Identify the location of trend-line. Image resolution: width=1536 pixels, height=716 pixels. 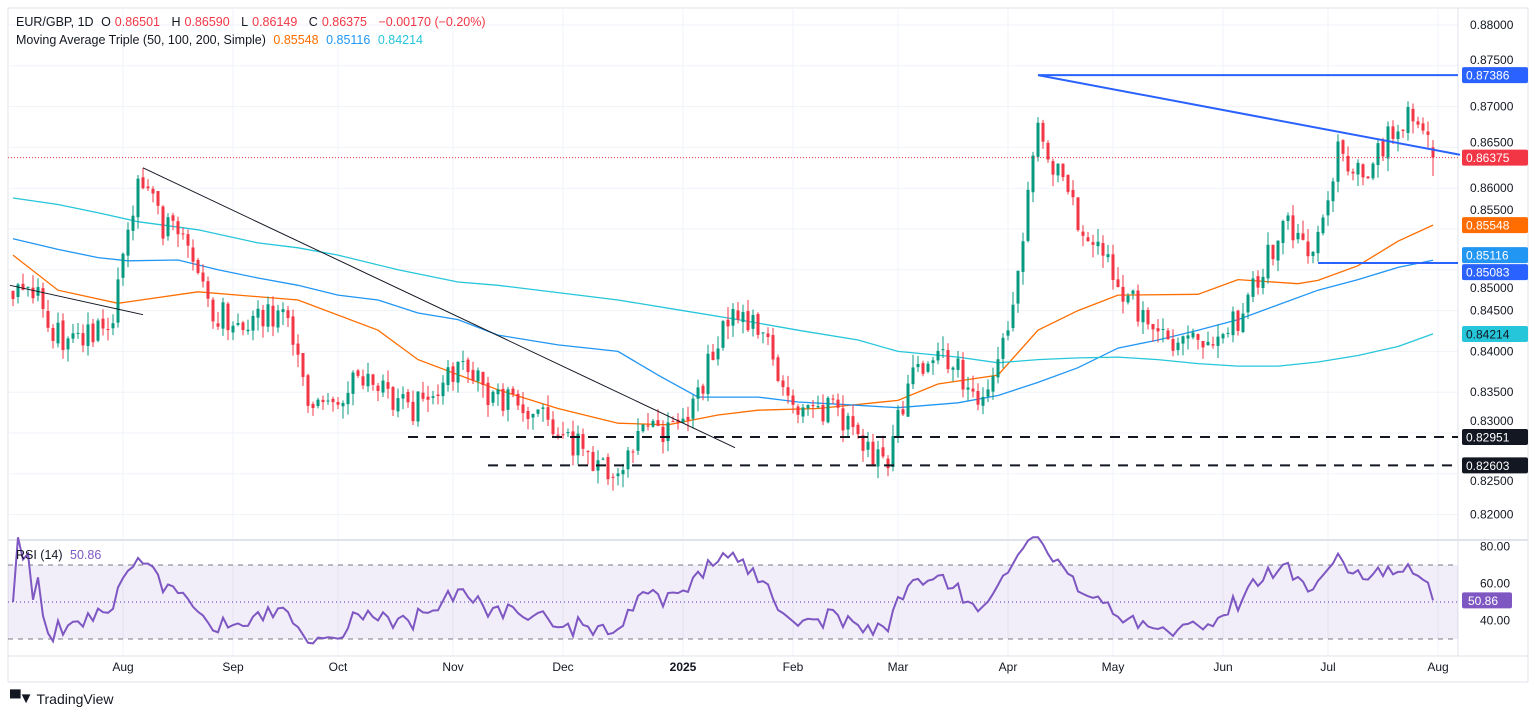
(1249, 115).